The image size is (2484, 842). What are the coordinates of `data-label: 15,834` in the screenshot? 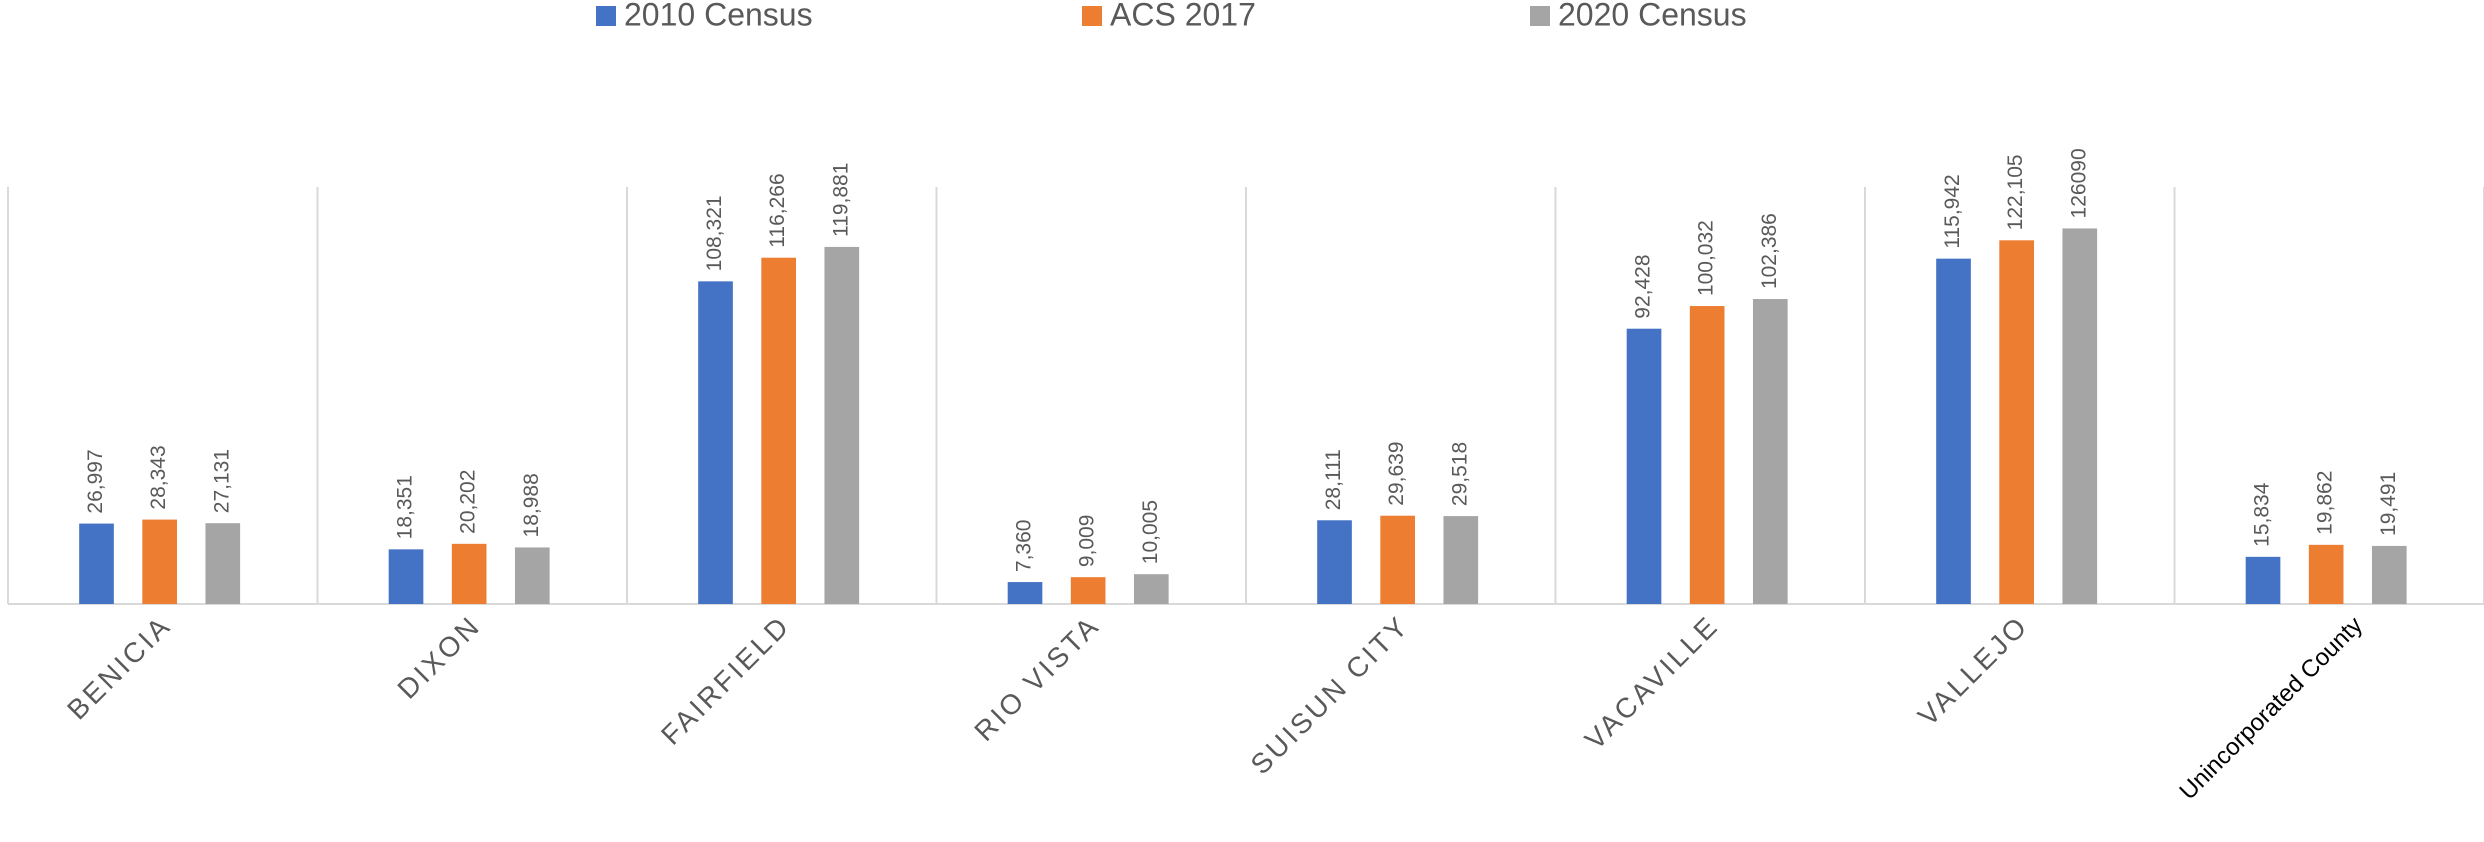 It's located at (2262, 514).